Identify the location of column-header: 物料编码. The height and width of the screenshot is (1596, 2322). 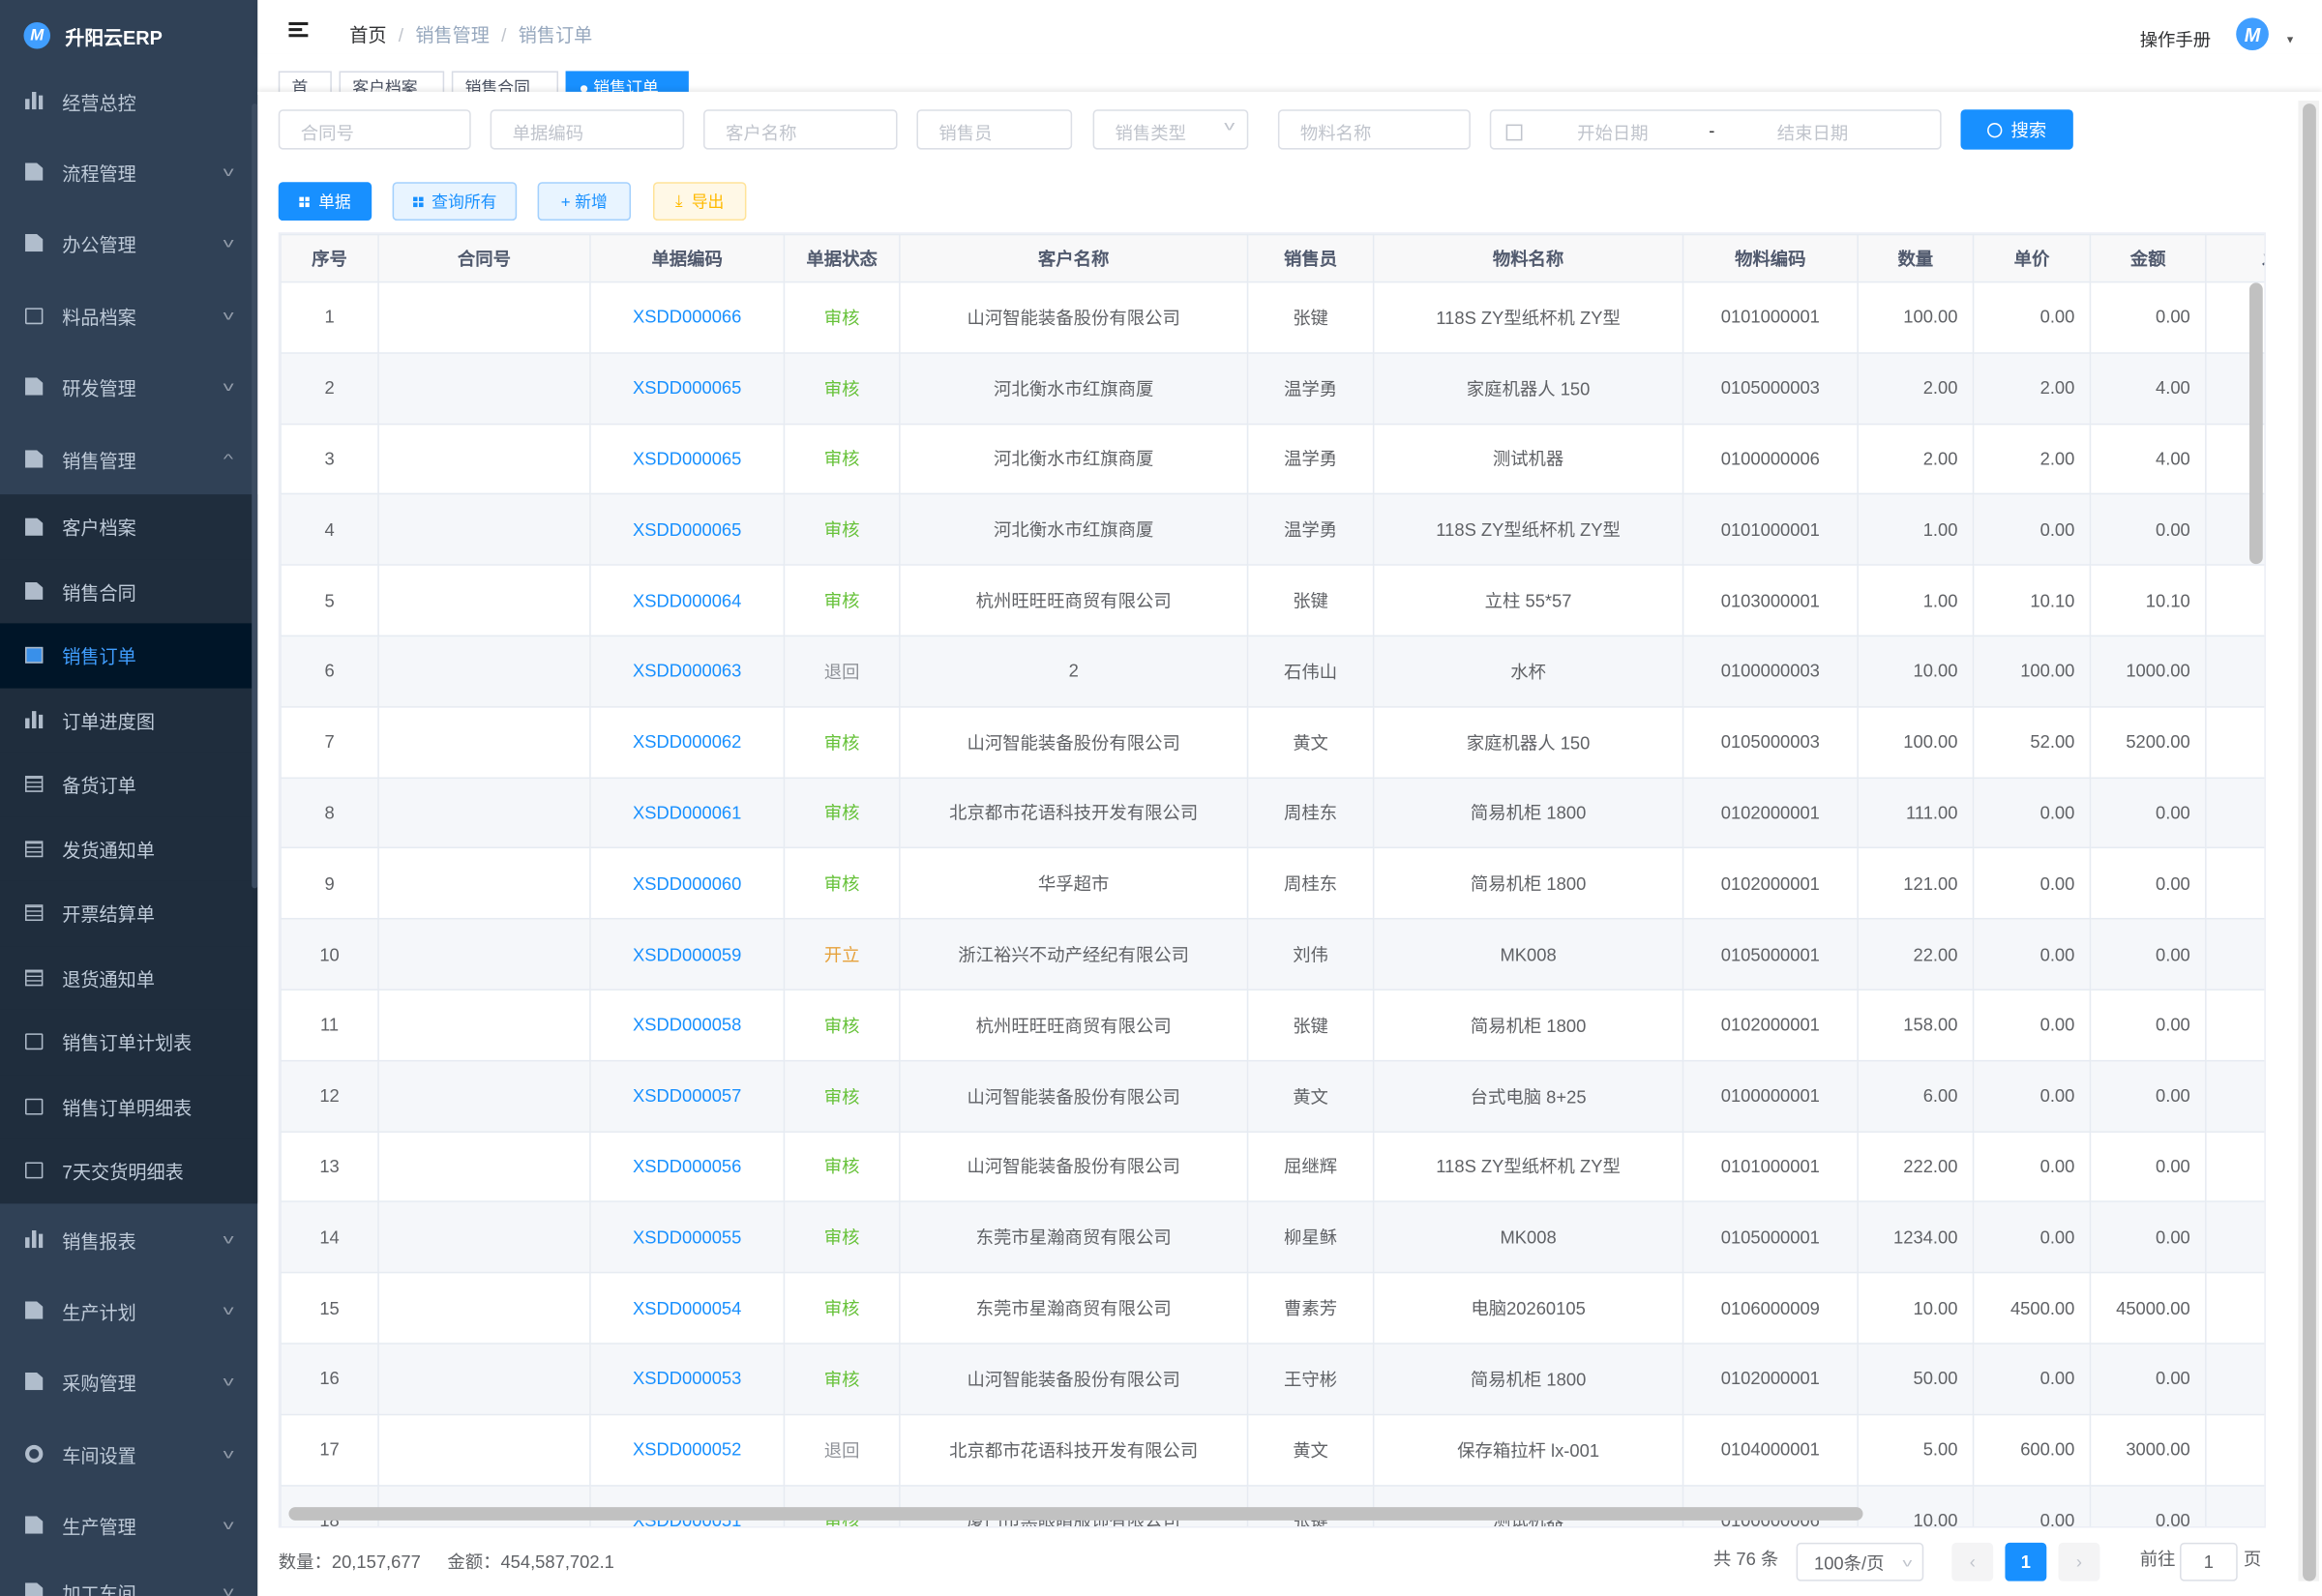
(1770, 258).